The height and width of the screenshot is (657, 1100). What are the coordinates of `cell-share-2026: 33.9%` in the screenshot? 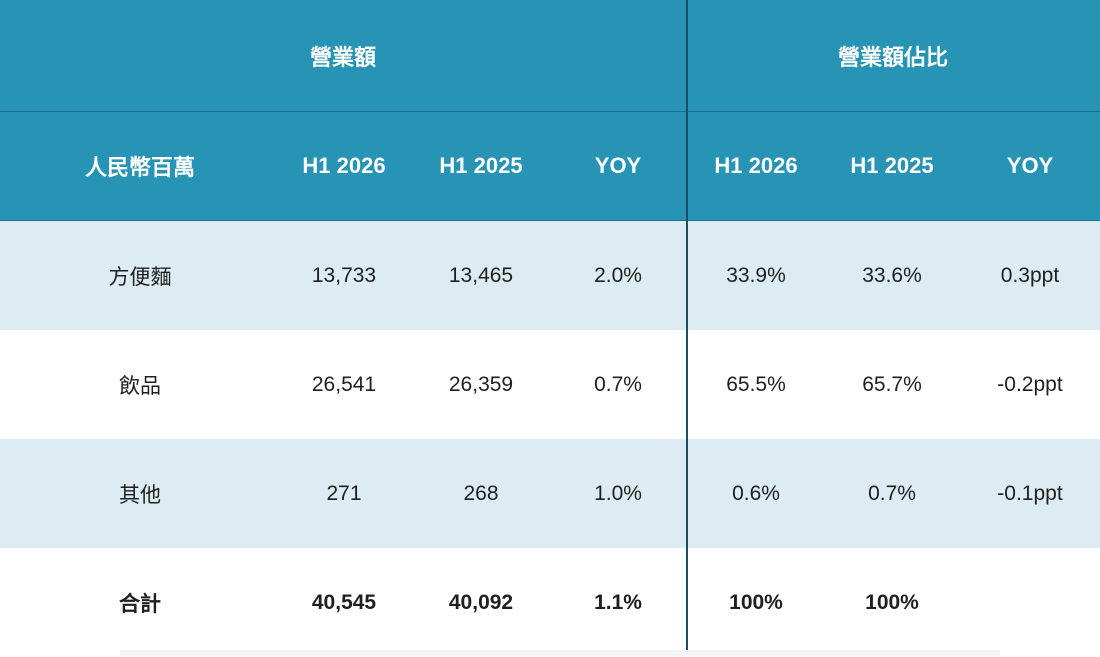 It's located at (756, 275).